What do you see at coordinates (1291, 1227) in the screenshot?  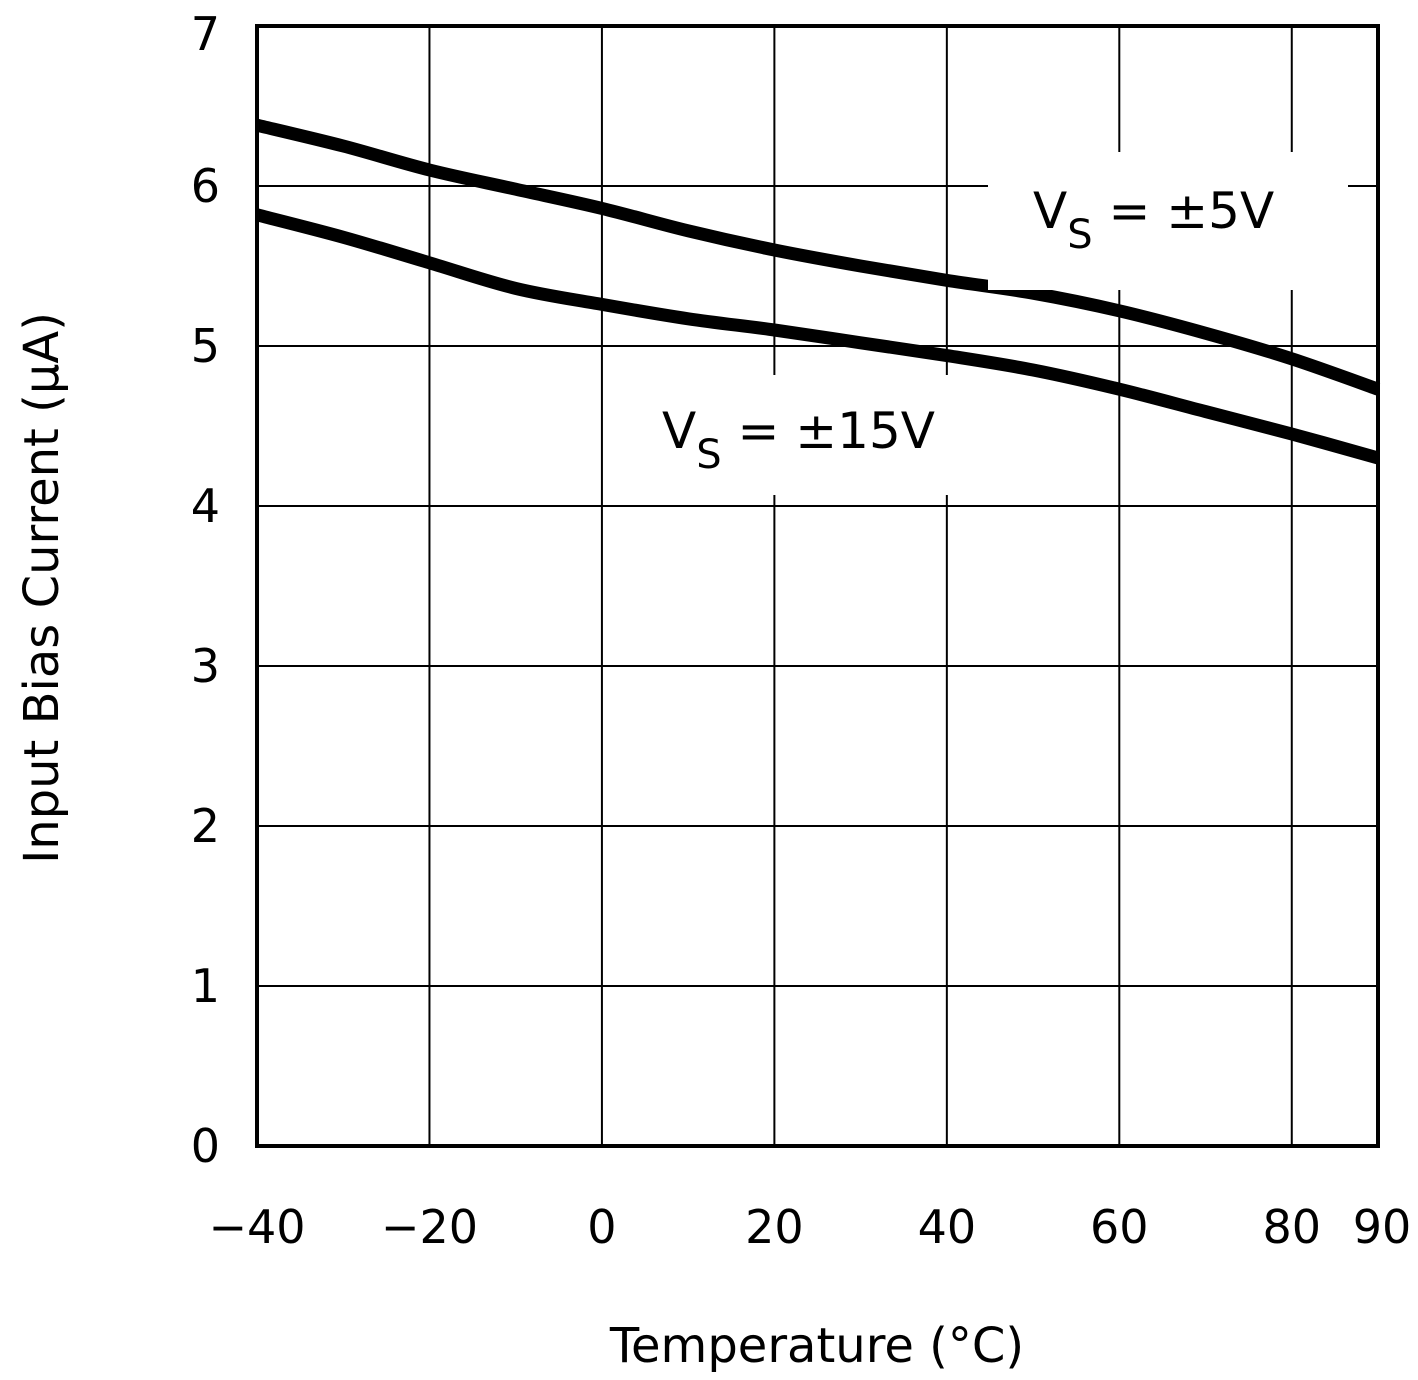 I see `x-tick-label: 80` at bounding box center [1291, 1227].